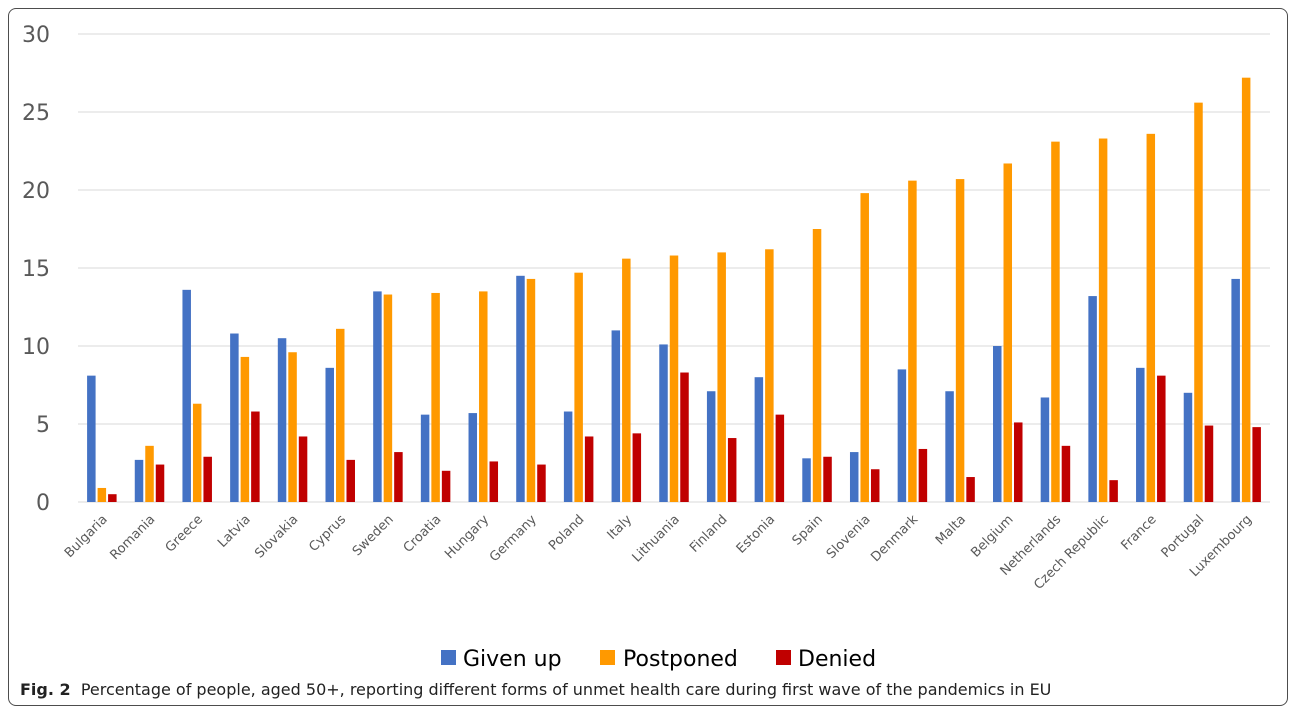 This screenshot has height=712, width=1290. I want to click on y-tick-label: 15, so click(36, 269).